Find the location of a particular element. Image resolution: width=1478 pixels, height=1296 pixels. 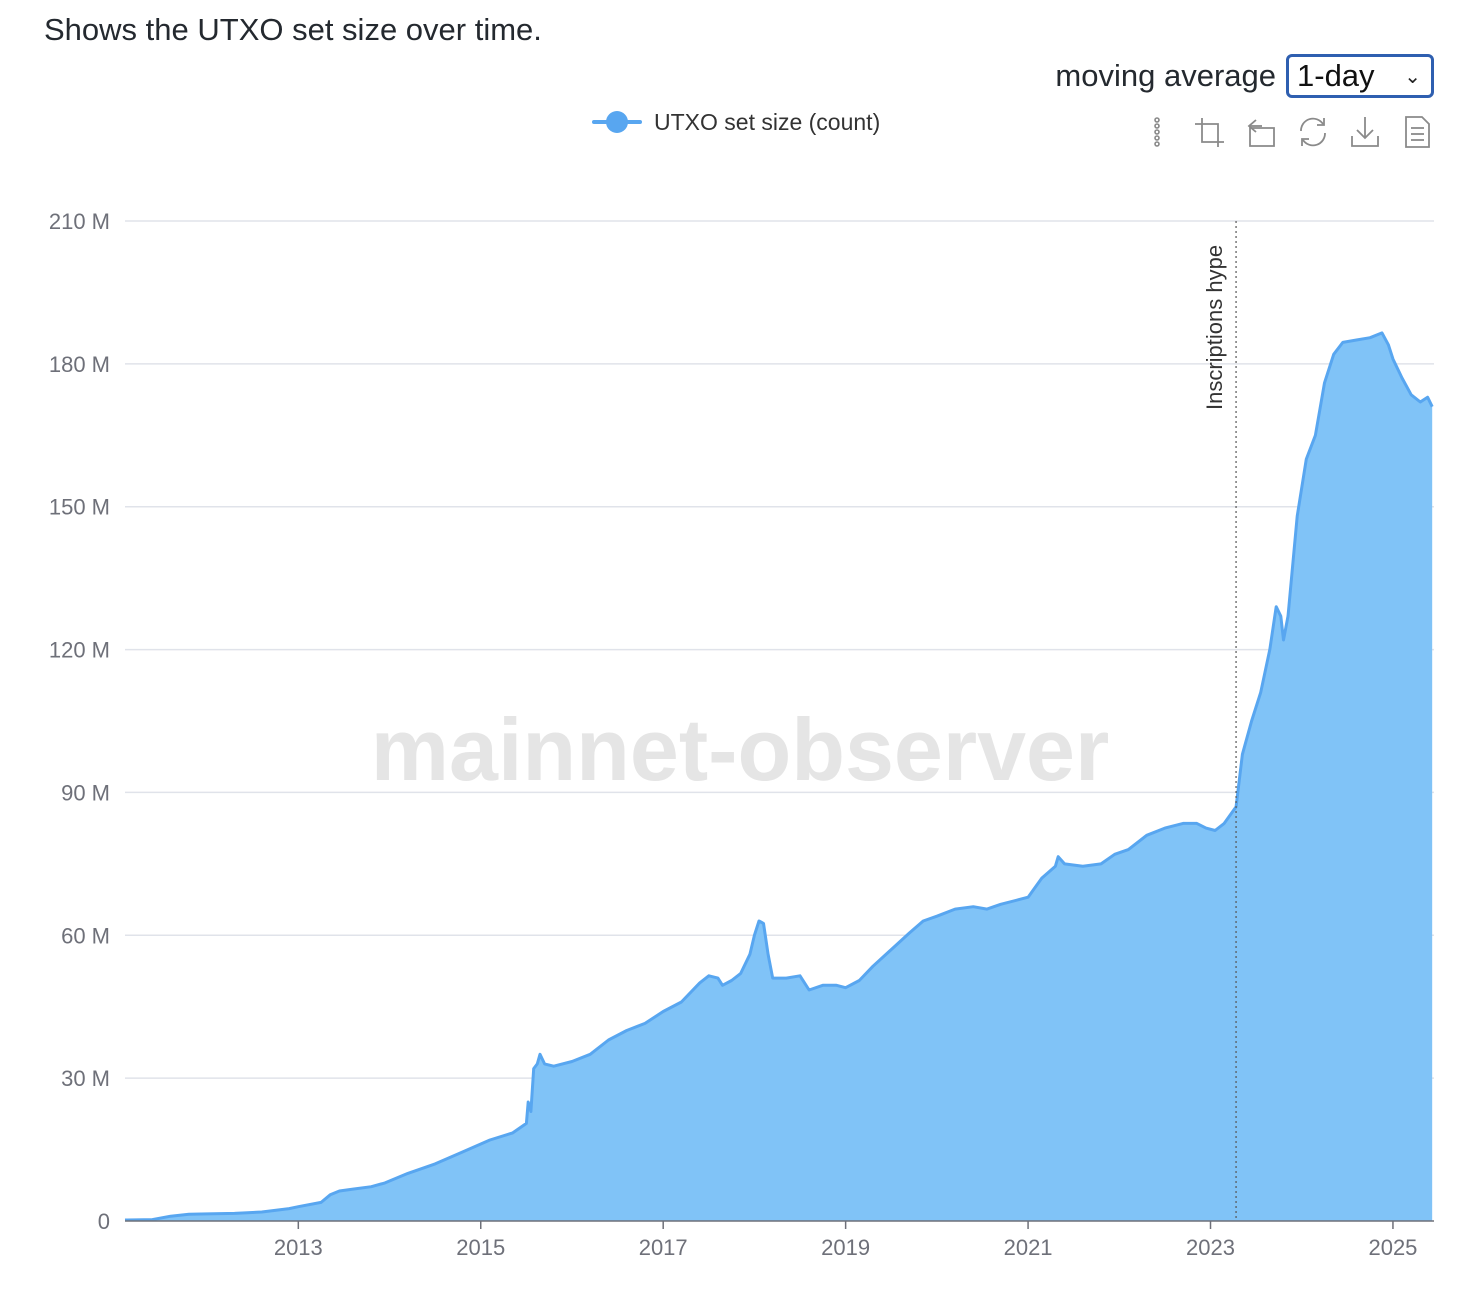

chevron-down-icon: ⌄ is located at coordinates (1412, 76).